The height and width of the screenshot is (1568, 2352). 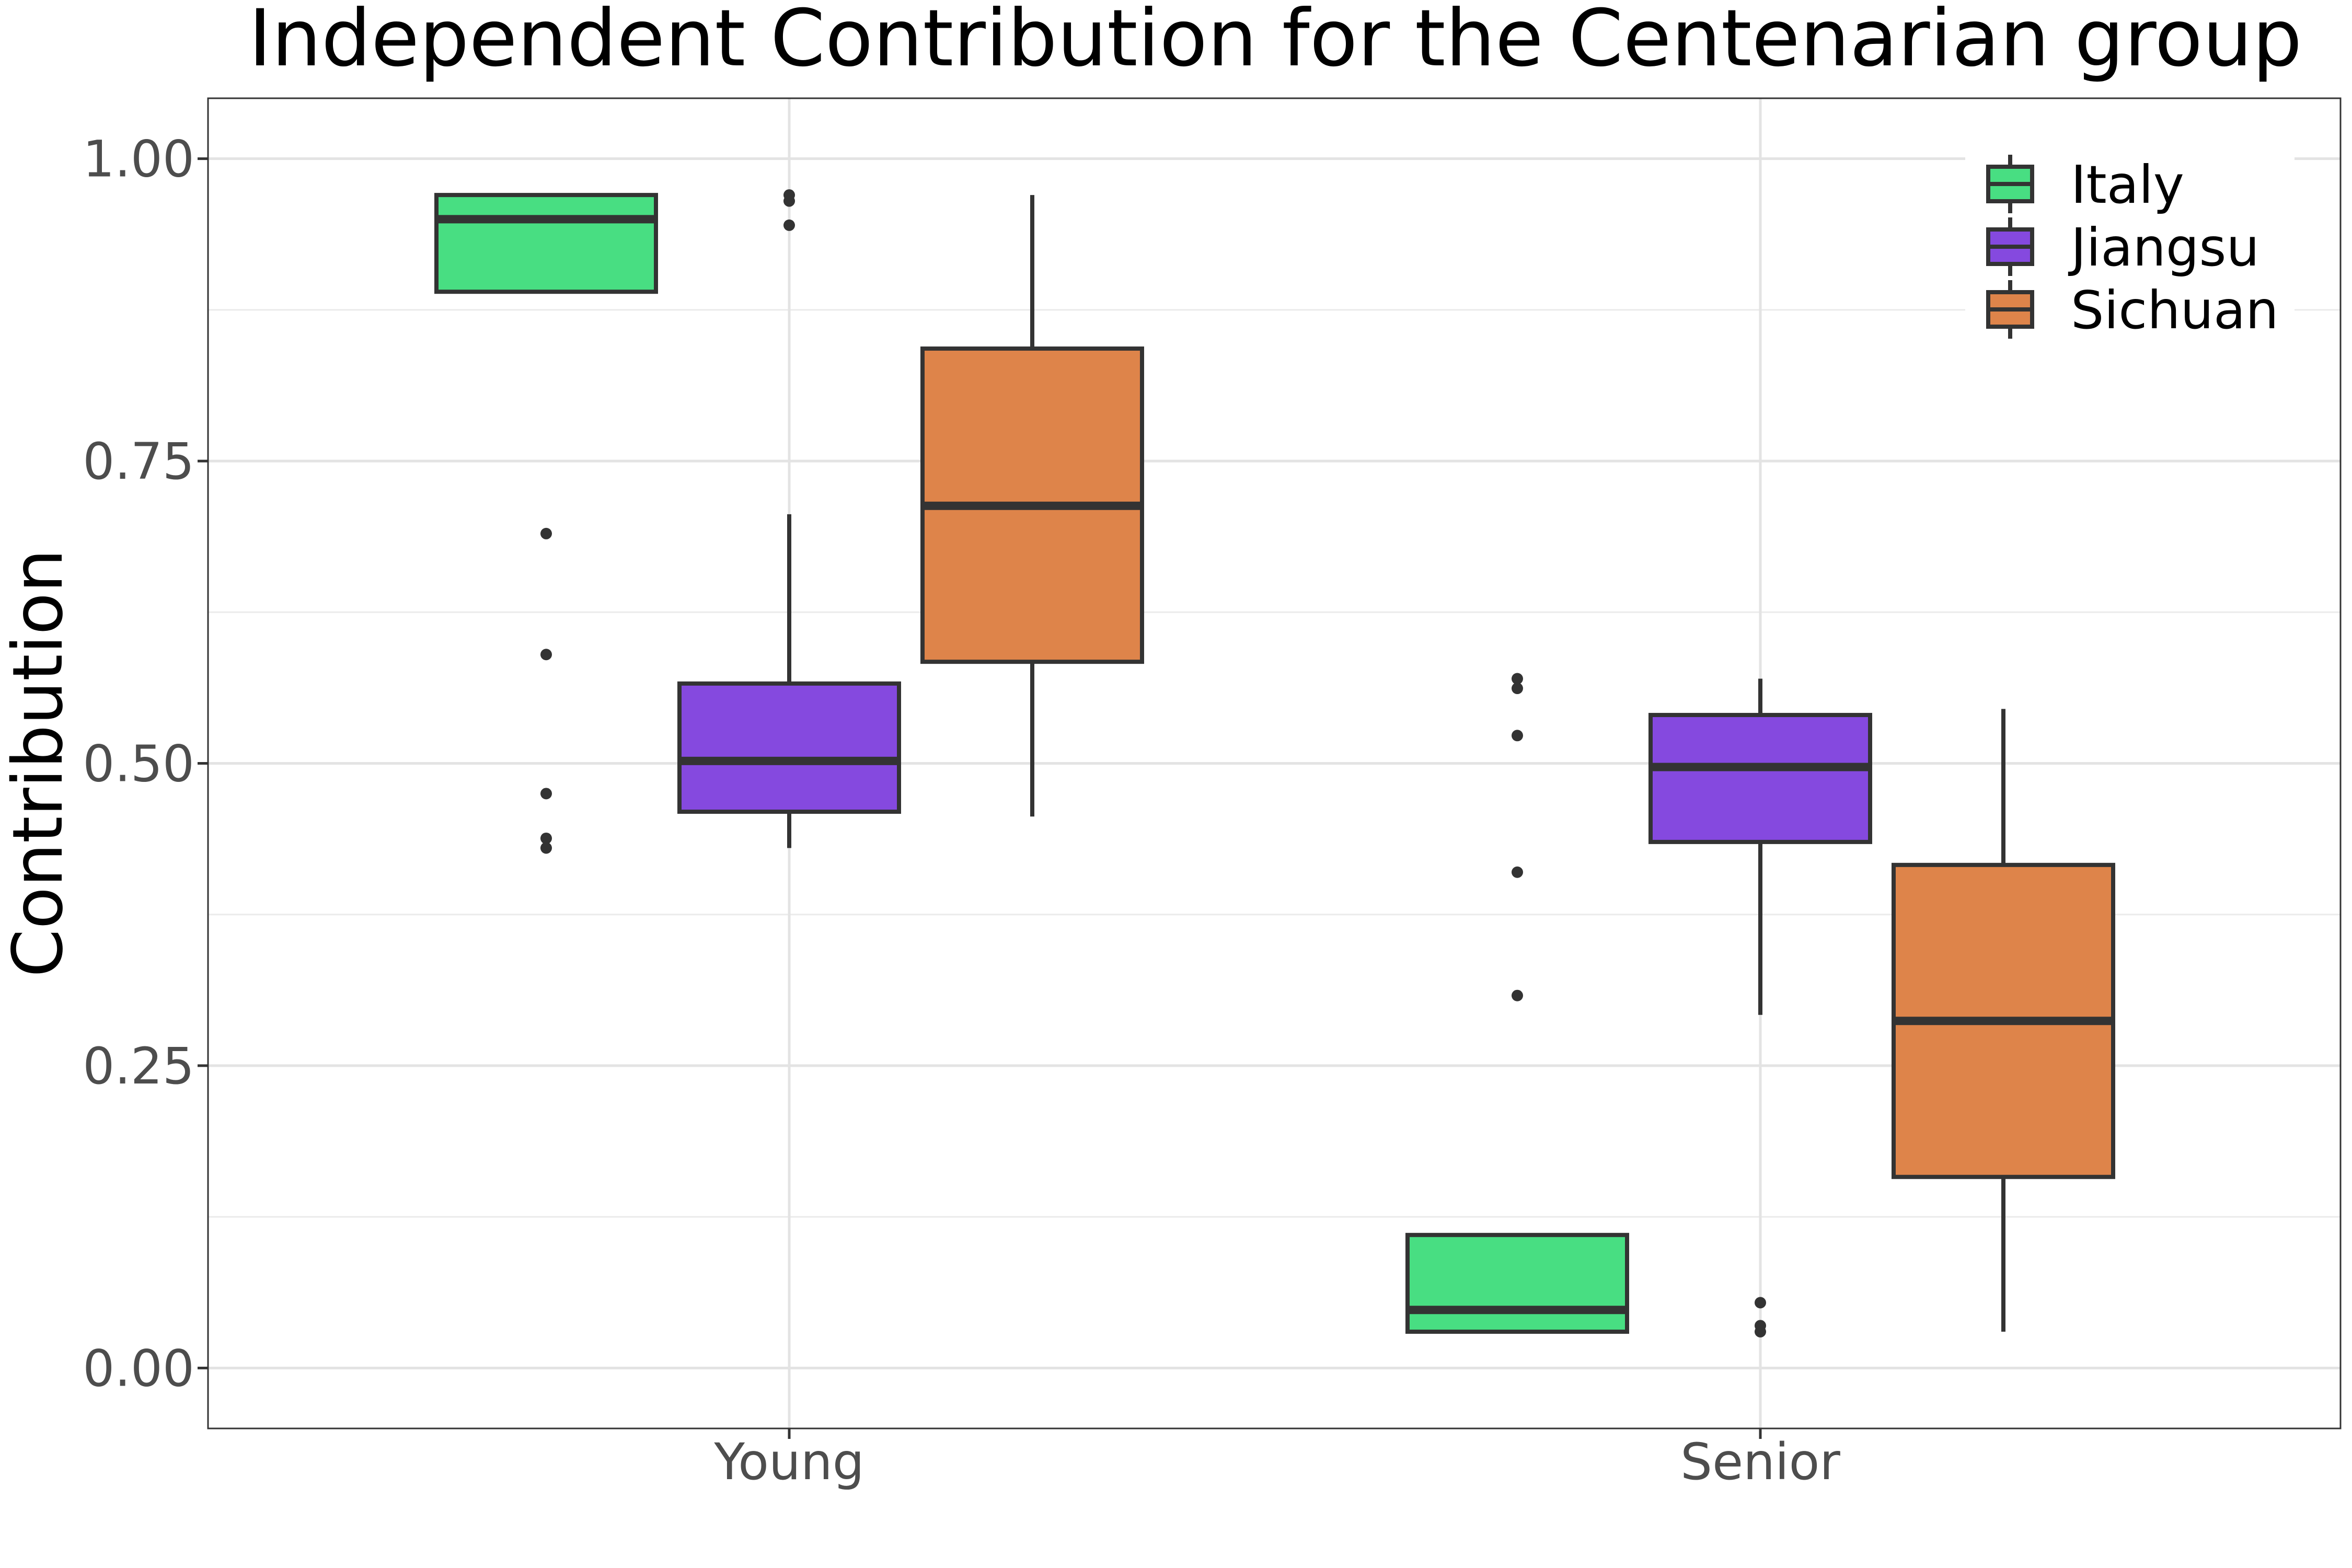 What do you see at coordinates (546, 523) in the screenshot?
I see `box-italy-young` at bounding box center [546, 523].